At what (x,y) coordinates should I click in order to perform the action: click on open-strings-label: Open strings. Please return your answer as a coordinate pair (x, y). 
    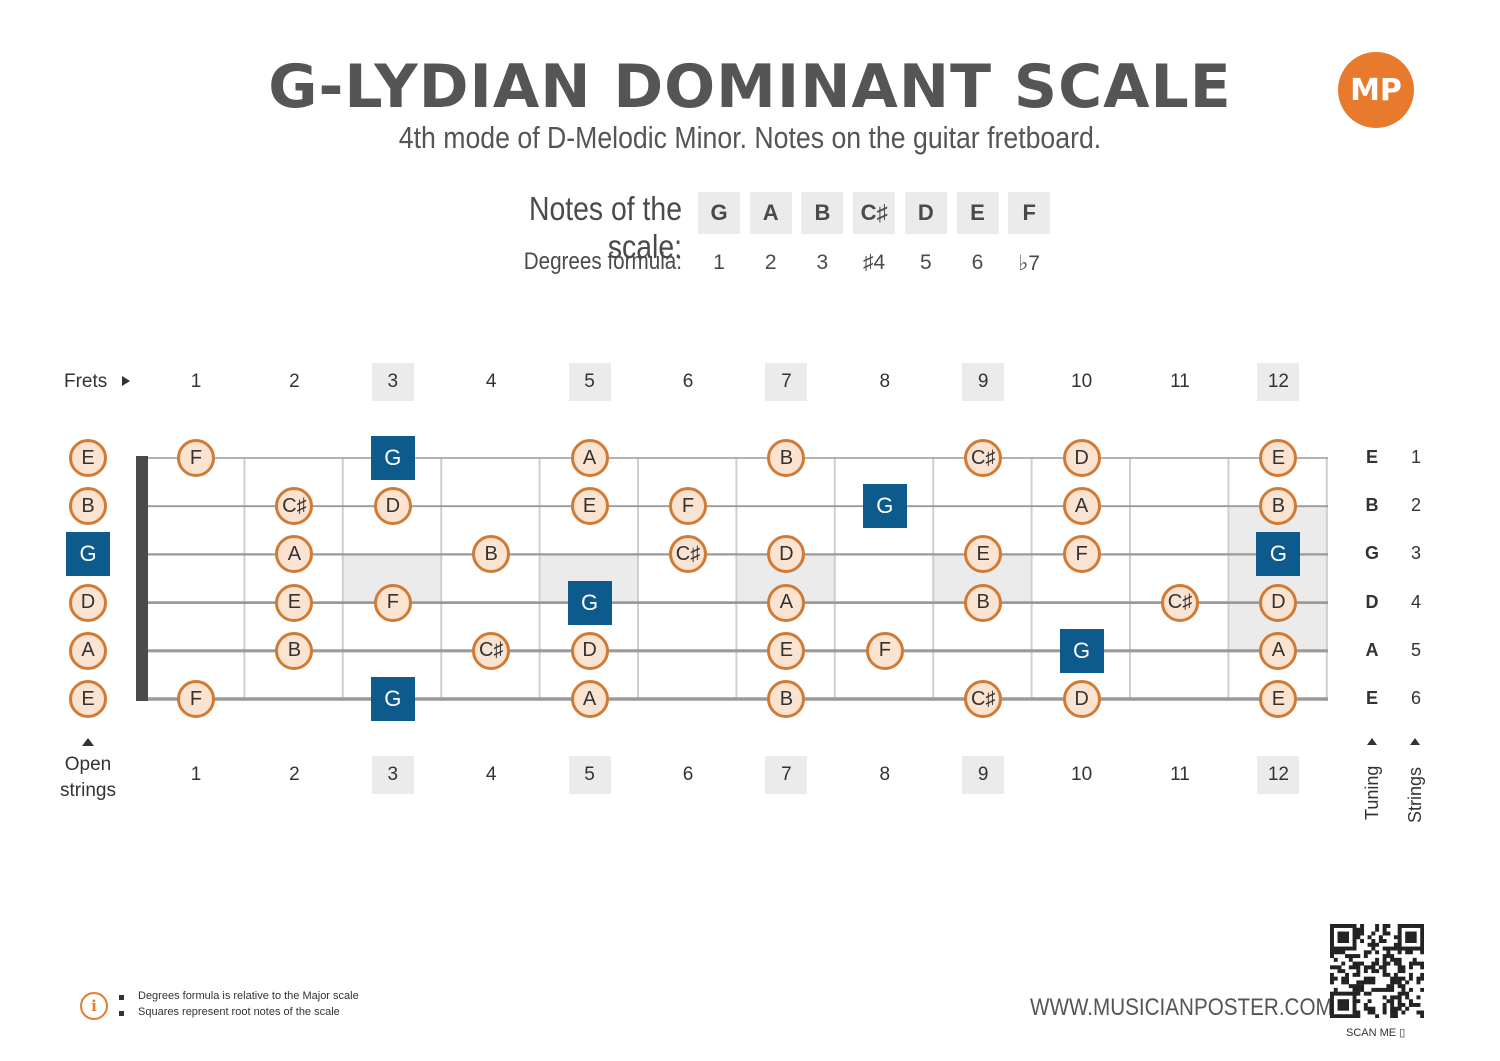
    Looking at the image, I should click on (88, 777).